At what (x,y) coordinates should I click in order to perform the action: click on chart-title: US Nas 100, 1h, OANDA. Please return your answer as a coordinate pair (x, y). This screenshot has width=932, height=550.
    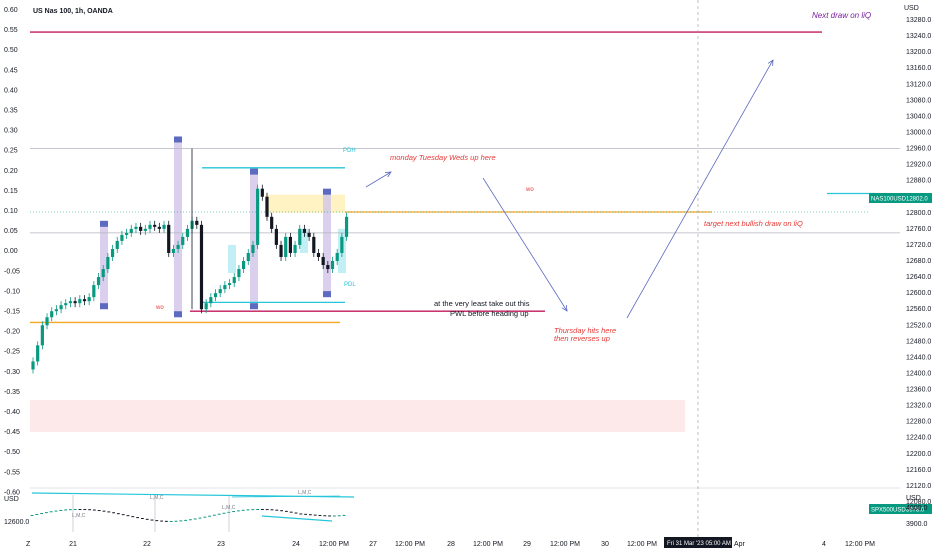
    Looking at the image, I should click on (73, 11).